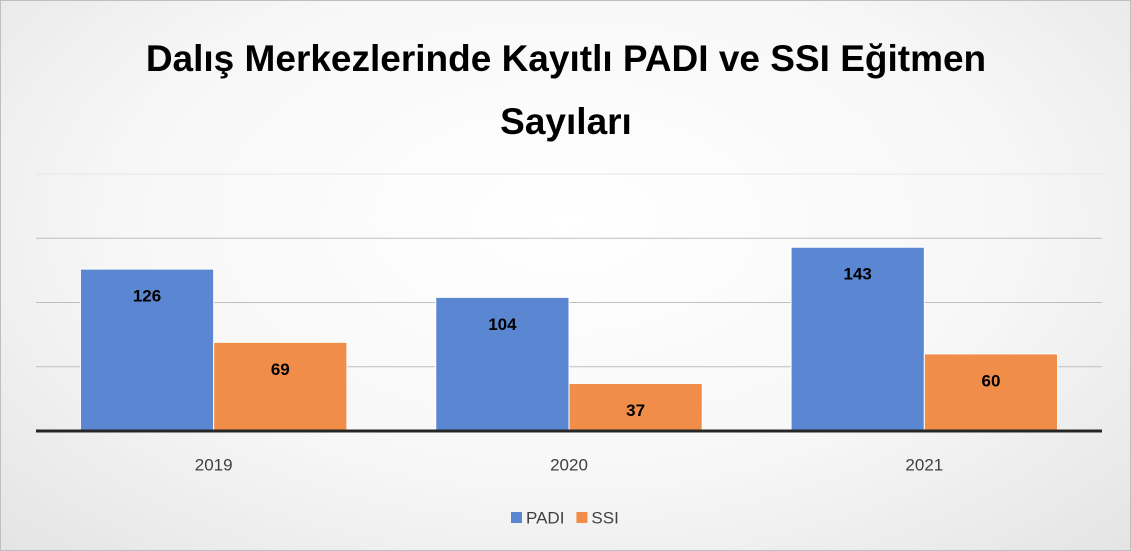  Describe the element at coordinates (924, 464) in the screenshot. I see `x-tick-label: 2021` at that location.